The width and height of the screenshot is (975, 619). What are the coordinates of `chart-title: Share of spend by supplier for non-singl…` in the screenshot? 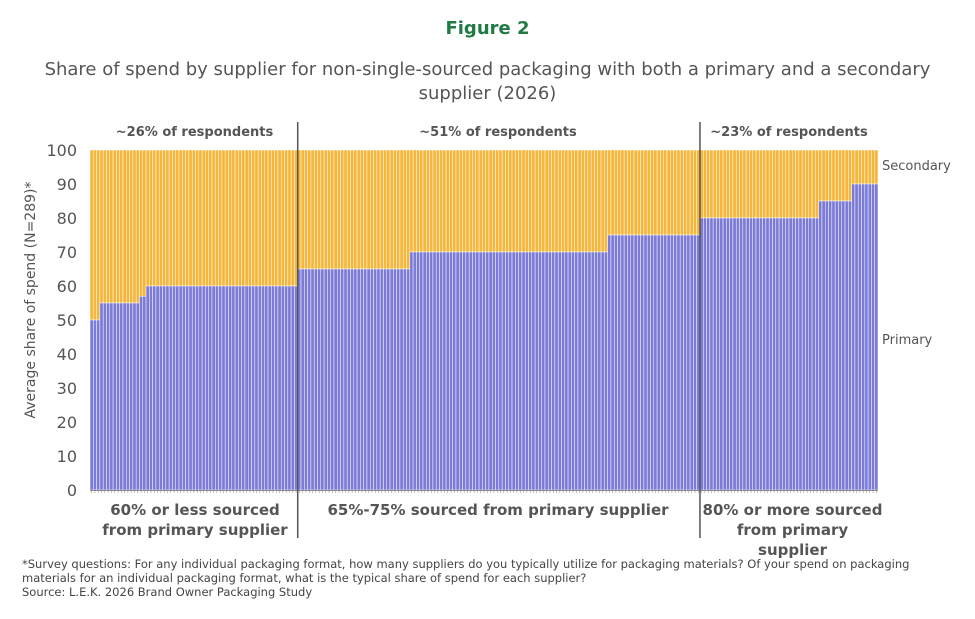 It's located at (487, 81).